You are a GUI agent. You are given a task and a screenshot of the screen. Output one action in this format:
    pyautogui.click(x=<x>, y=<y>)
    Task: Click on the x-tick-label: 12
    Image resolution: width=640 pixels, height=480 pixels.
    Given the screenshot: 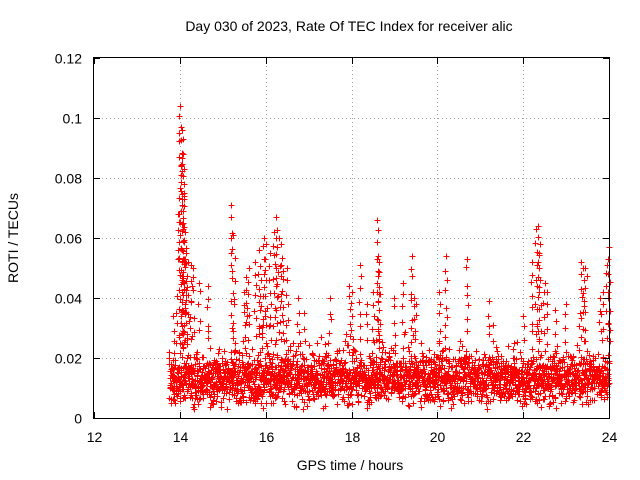 What is the action you would take?
    pyautogui.click(x=95, y=437)
    